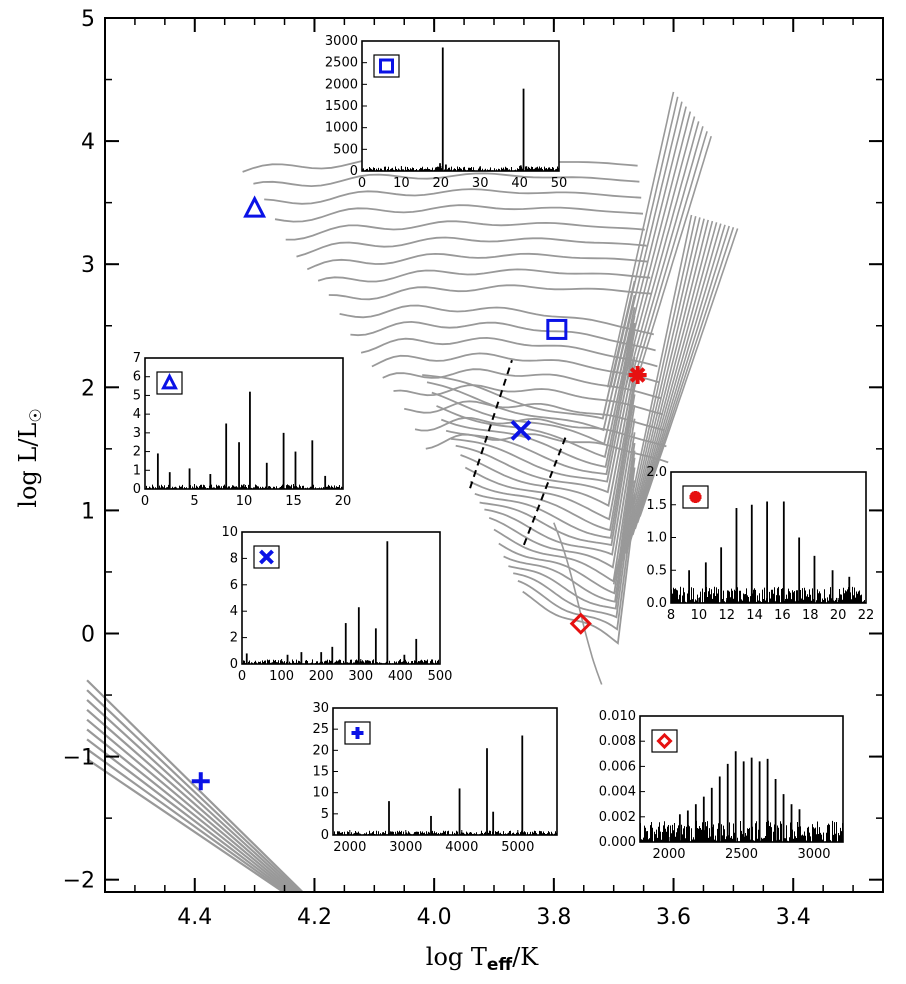  What do you see at coordinates (194, 501) in the screenshot?
I see `inset-x-tick-label: 5` at bounding box center [194, 501].